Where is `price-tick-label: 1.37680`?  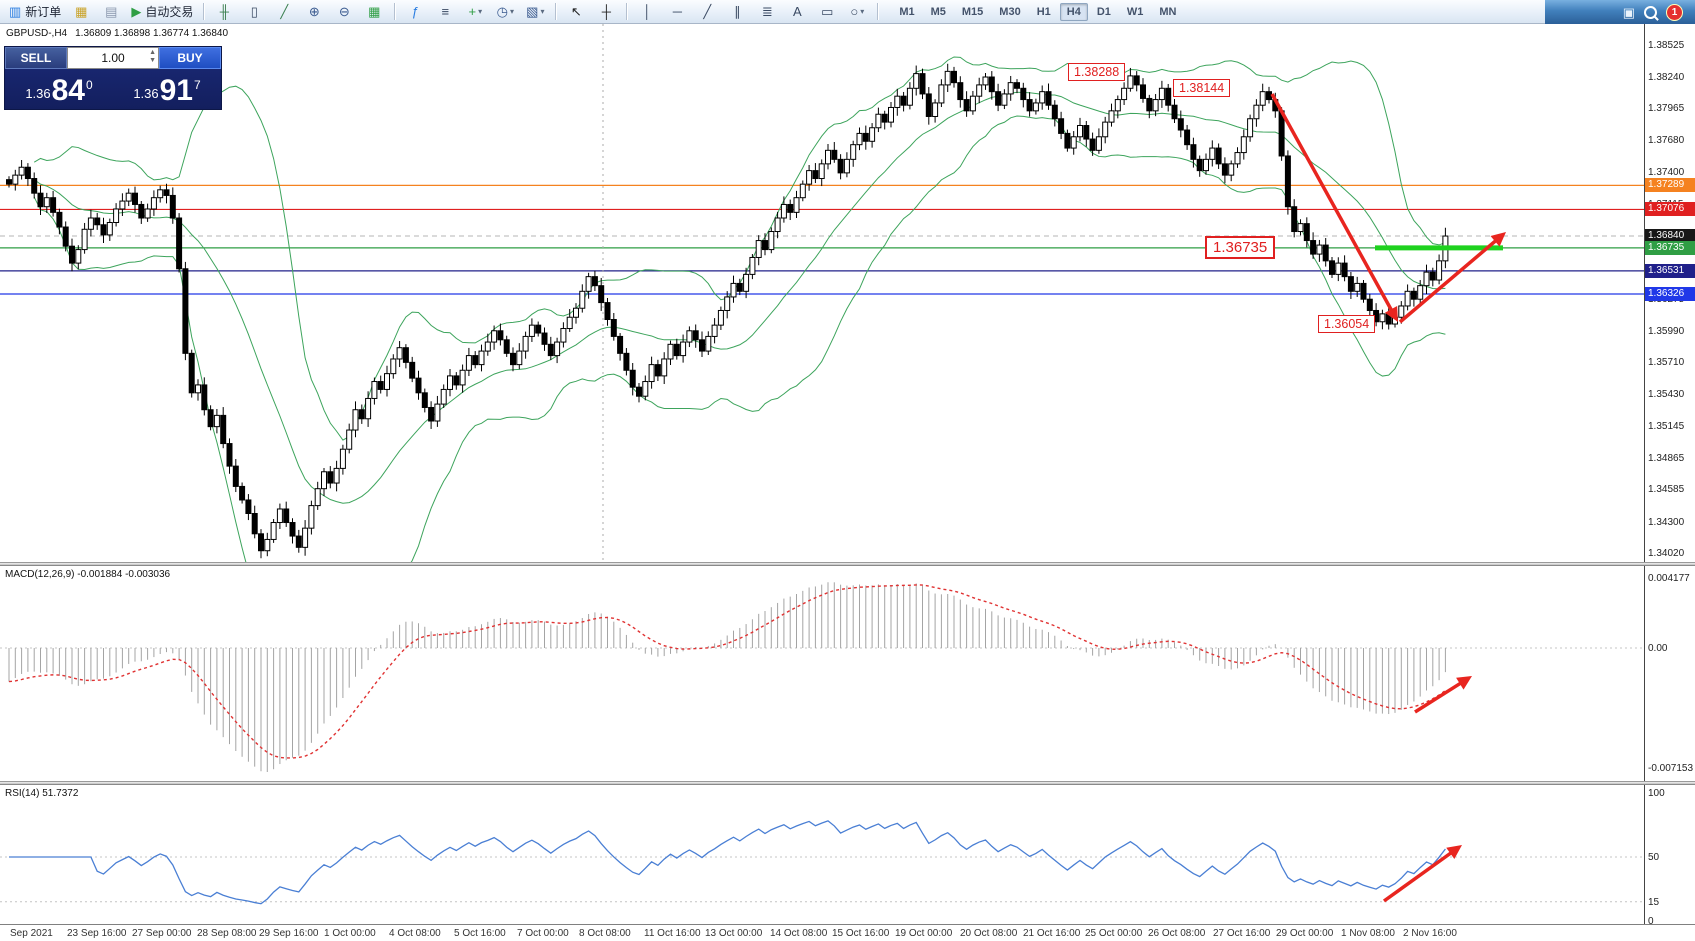 price-tick-label: 1.37680 is located at coordinates (1666, 141).